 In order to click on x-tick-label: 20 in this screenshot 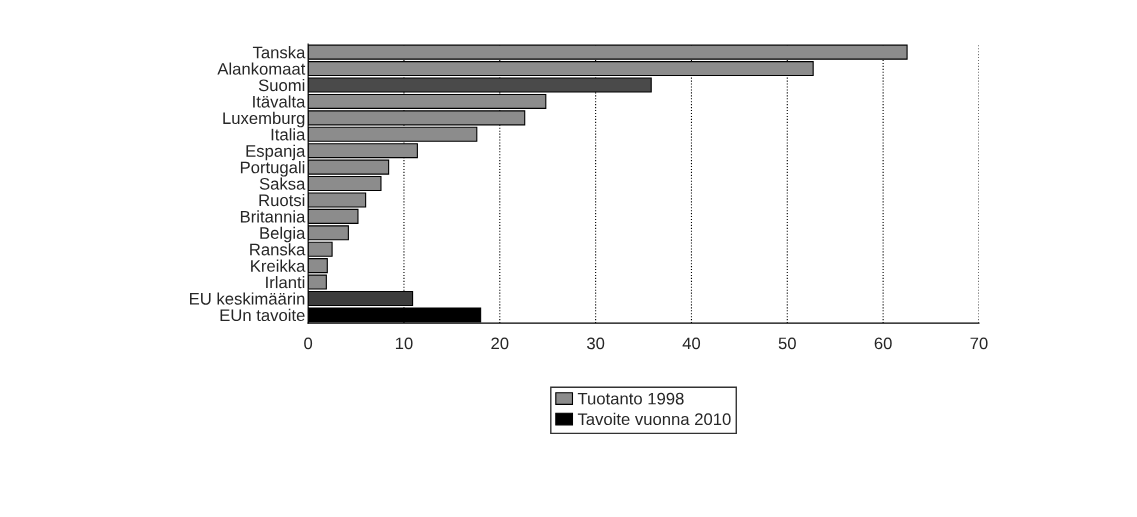, I will do `click(500, 343)`.